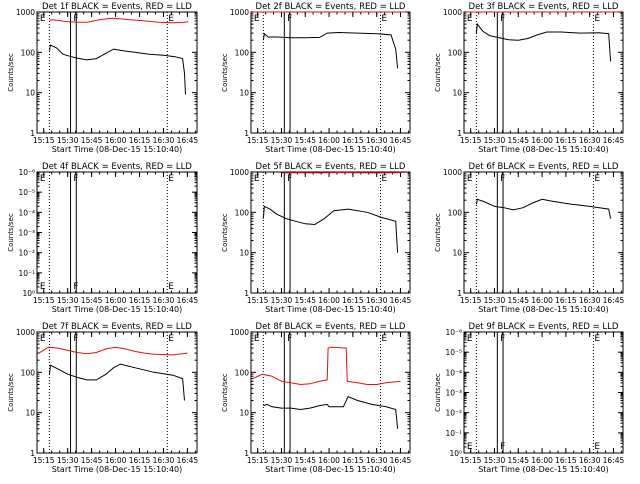 This screenshot has height=484, width=640. Describe the element at coordinates (117, 327) in the screenshot. I see `panel-title: Det 7f BLACK = Events, RED = LLD` at that location.